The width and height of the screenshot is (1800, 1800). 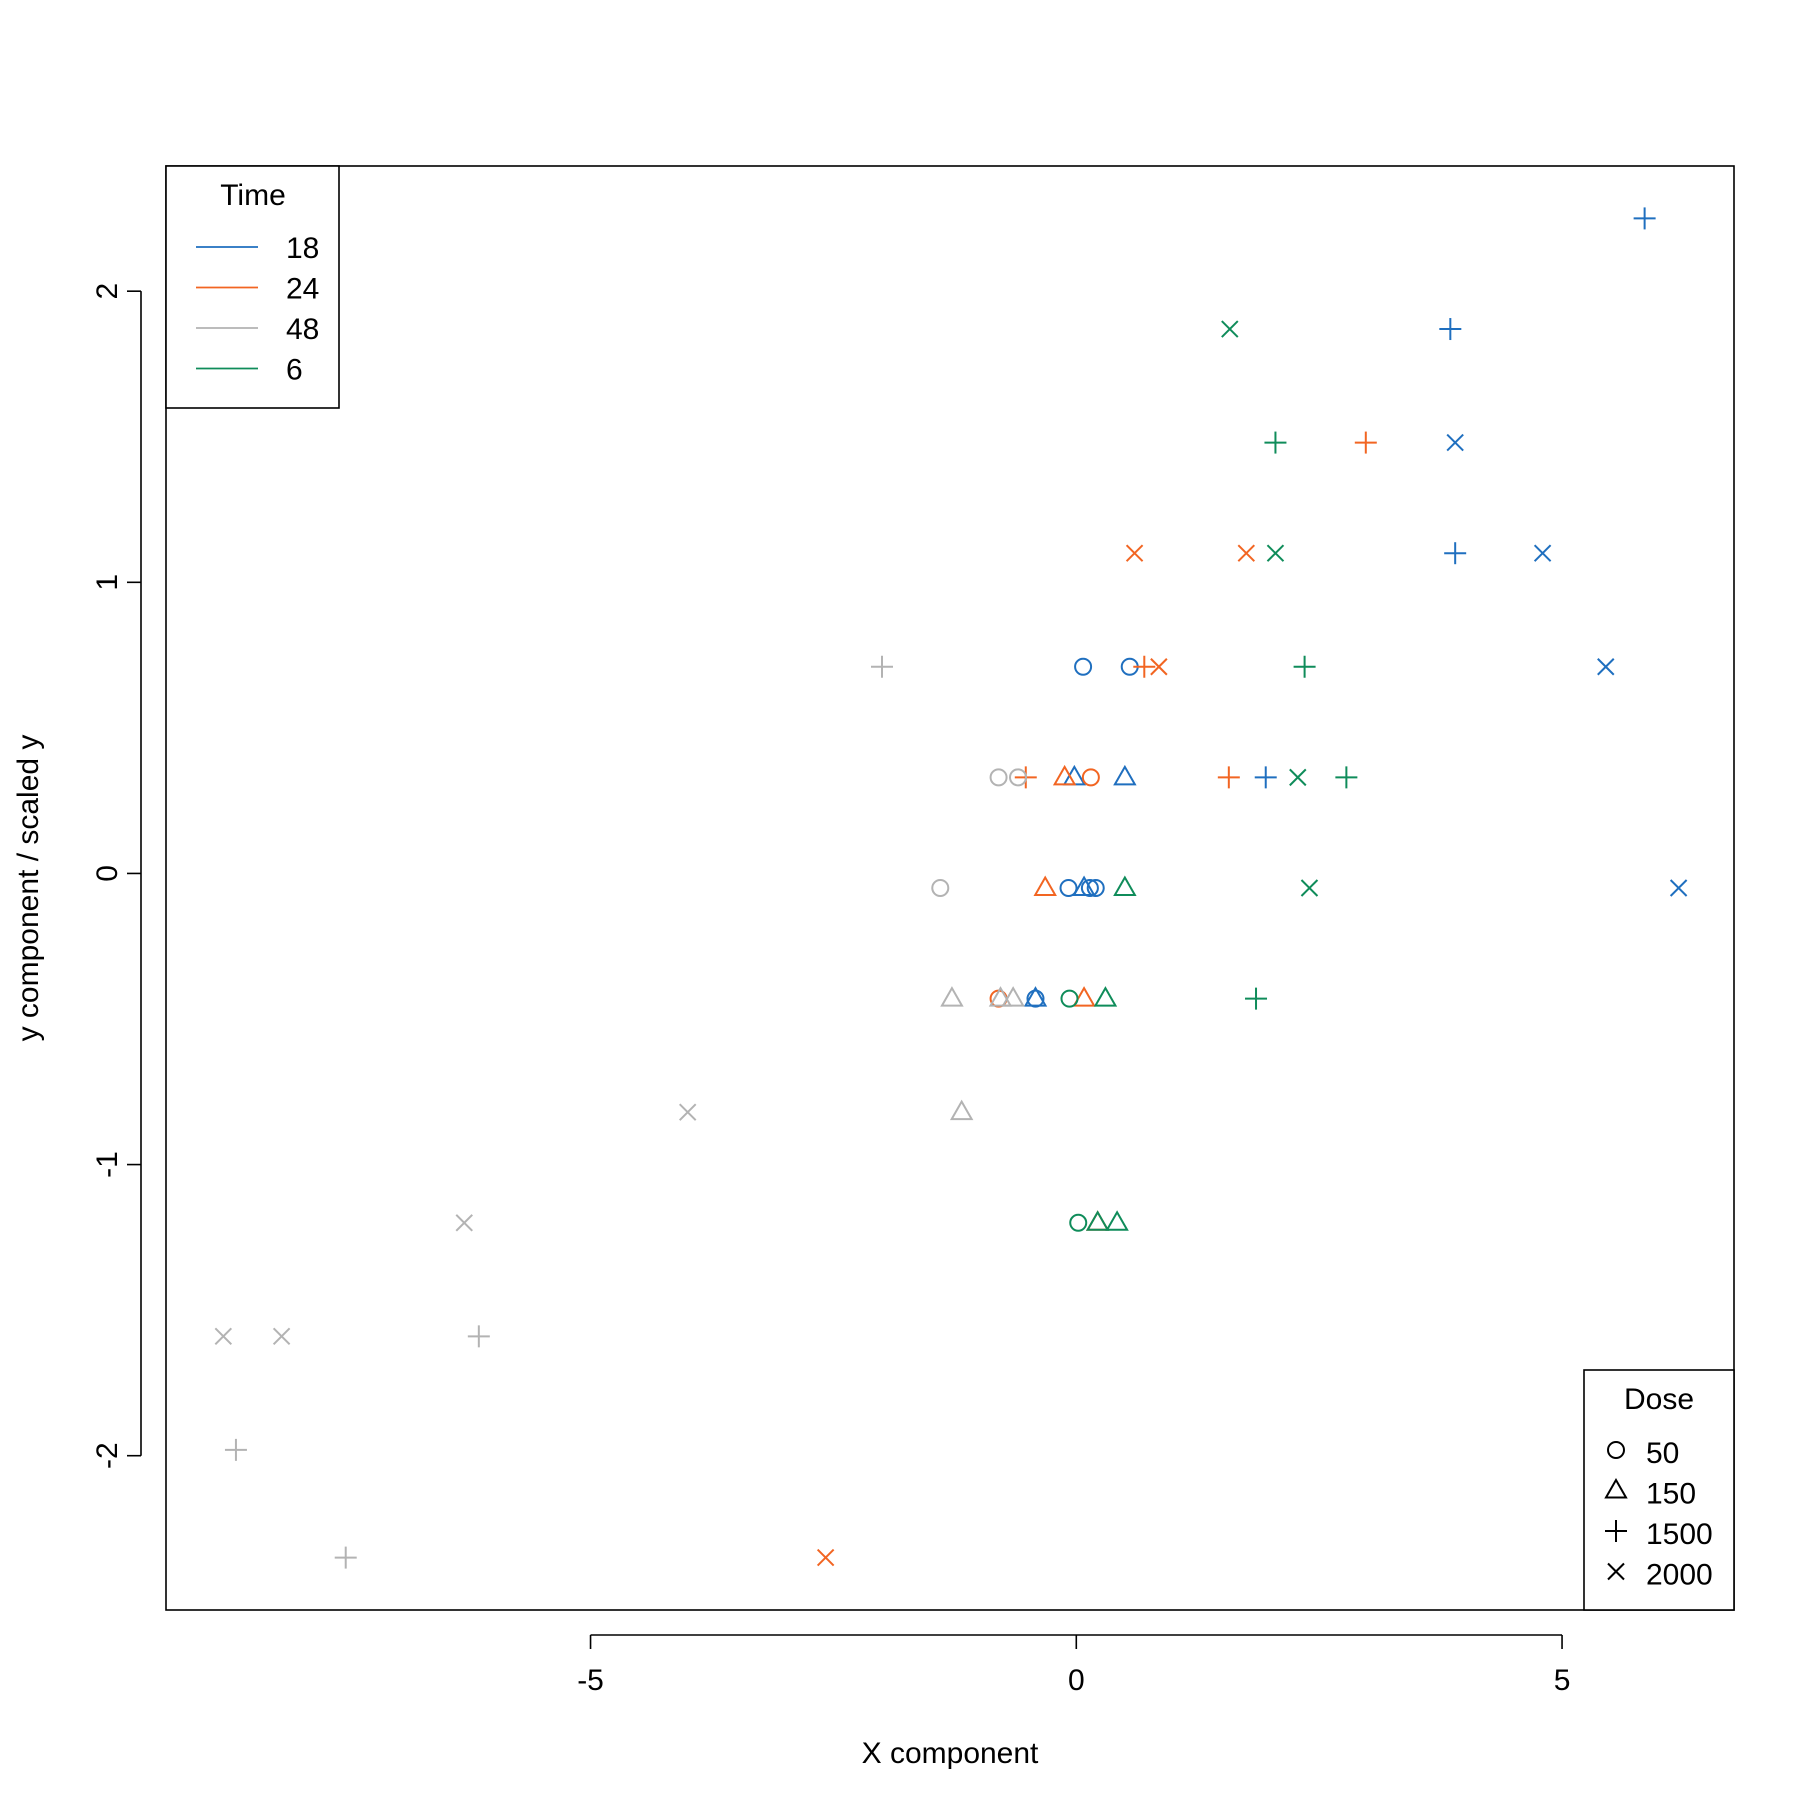 I want to click on x-tick-label: -5, so click(x=590, y=1680).